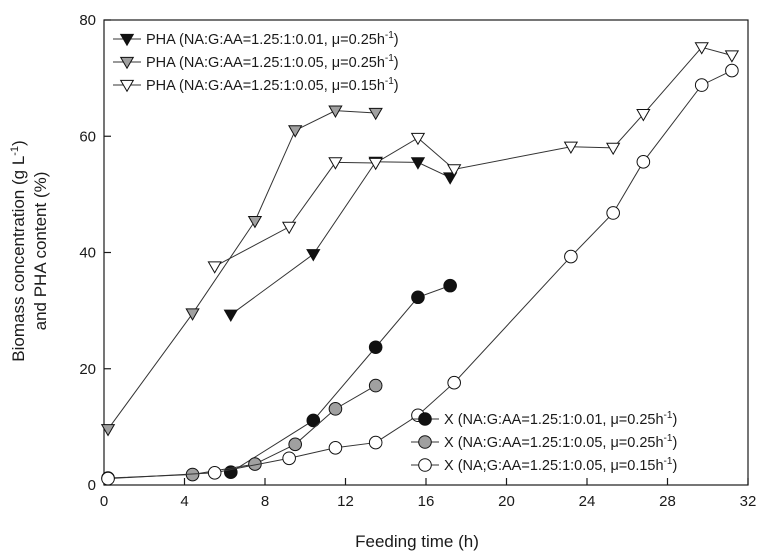  Describe the element at coordinates (272, 85) in the screenshot. I see `legend-label: PHA (NA:G:AA=1.25:1:0.05, μ=0.15h-1)` at that location.